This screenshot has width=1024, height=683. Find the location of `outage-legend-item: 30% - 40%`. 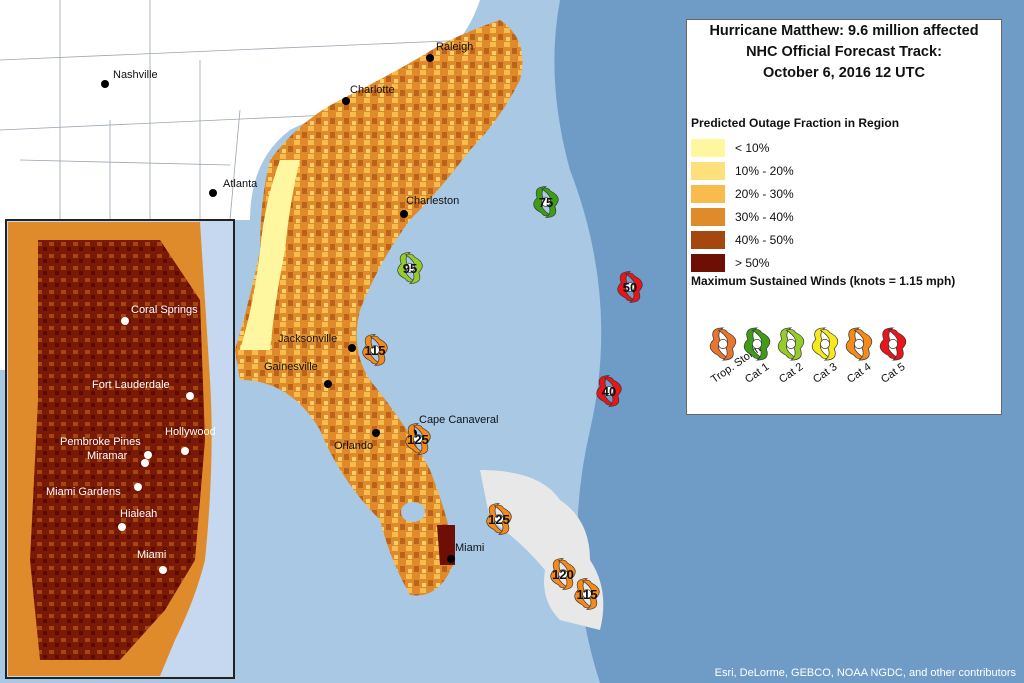

outage-legend-item: 30% - 40% is located at coordinates (742, 217).